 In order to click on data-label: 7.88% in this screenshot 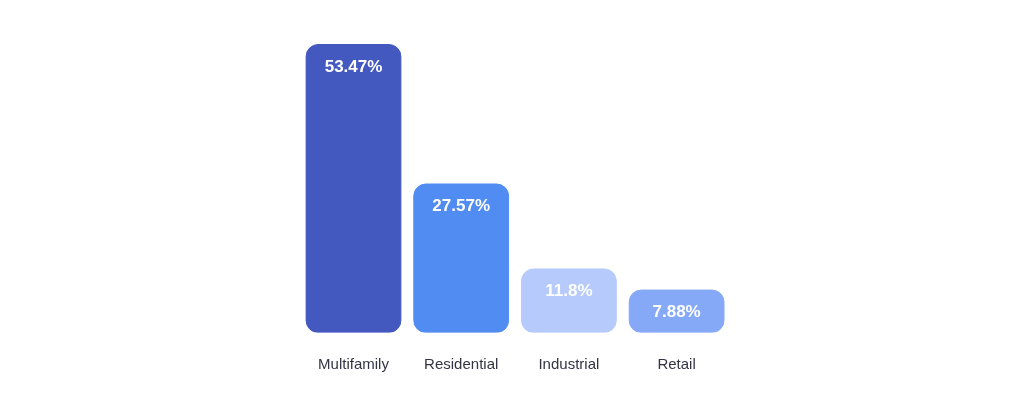, I will do `click(676, 312)`.